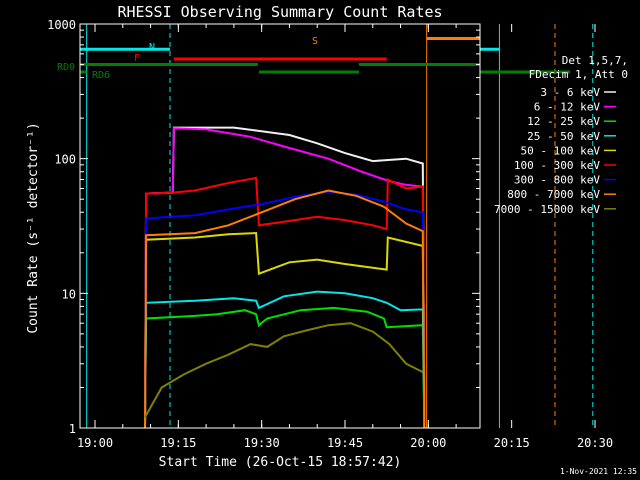  I want to click on legend-header: Det 1,5,7,, so click(595, 60).